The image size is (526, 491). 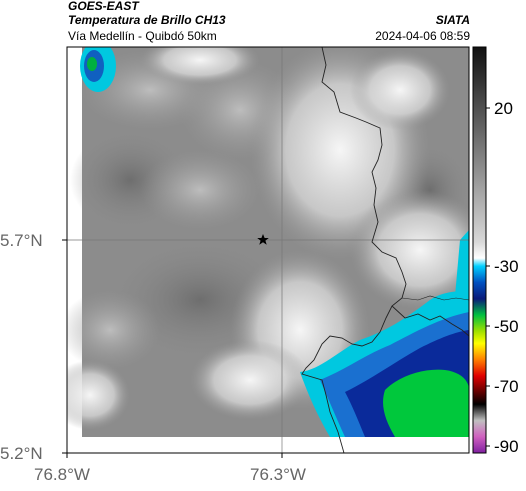 What do you see at coordinates (422, 36) in the screenshot?
I see `datetime-label: 2024-04-06 08:59` at bounding box center [422, 36].